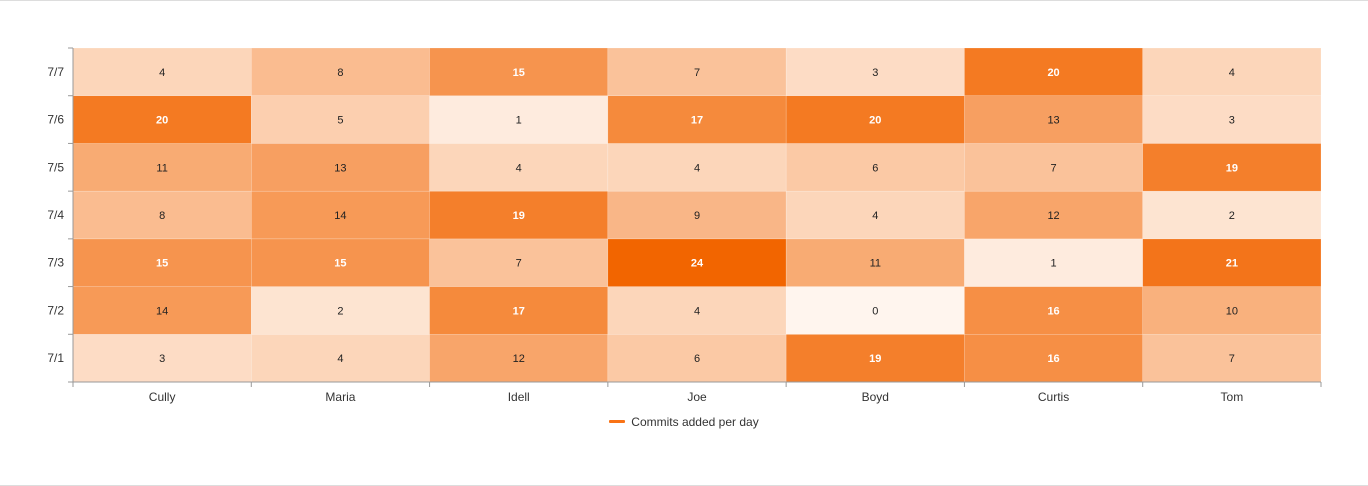 Image resolution: width=1368 pixels, height=486 pixels. I want to click on y-axis-tick-labels: 7/1 7/2 7/3 7/4 7/5 7/6 7/7, so click(55, 215).